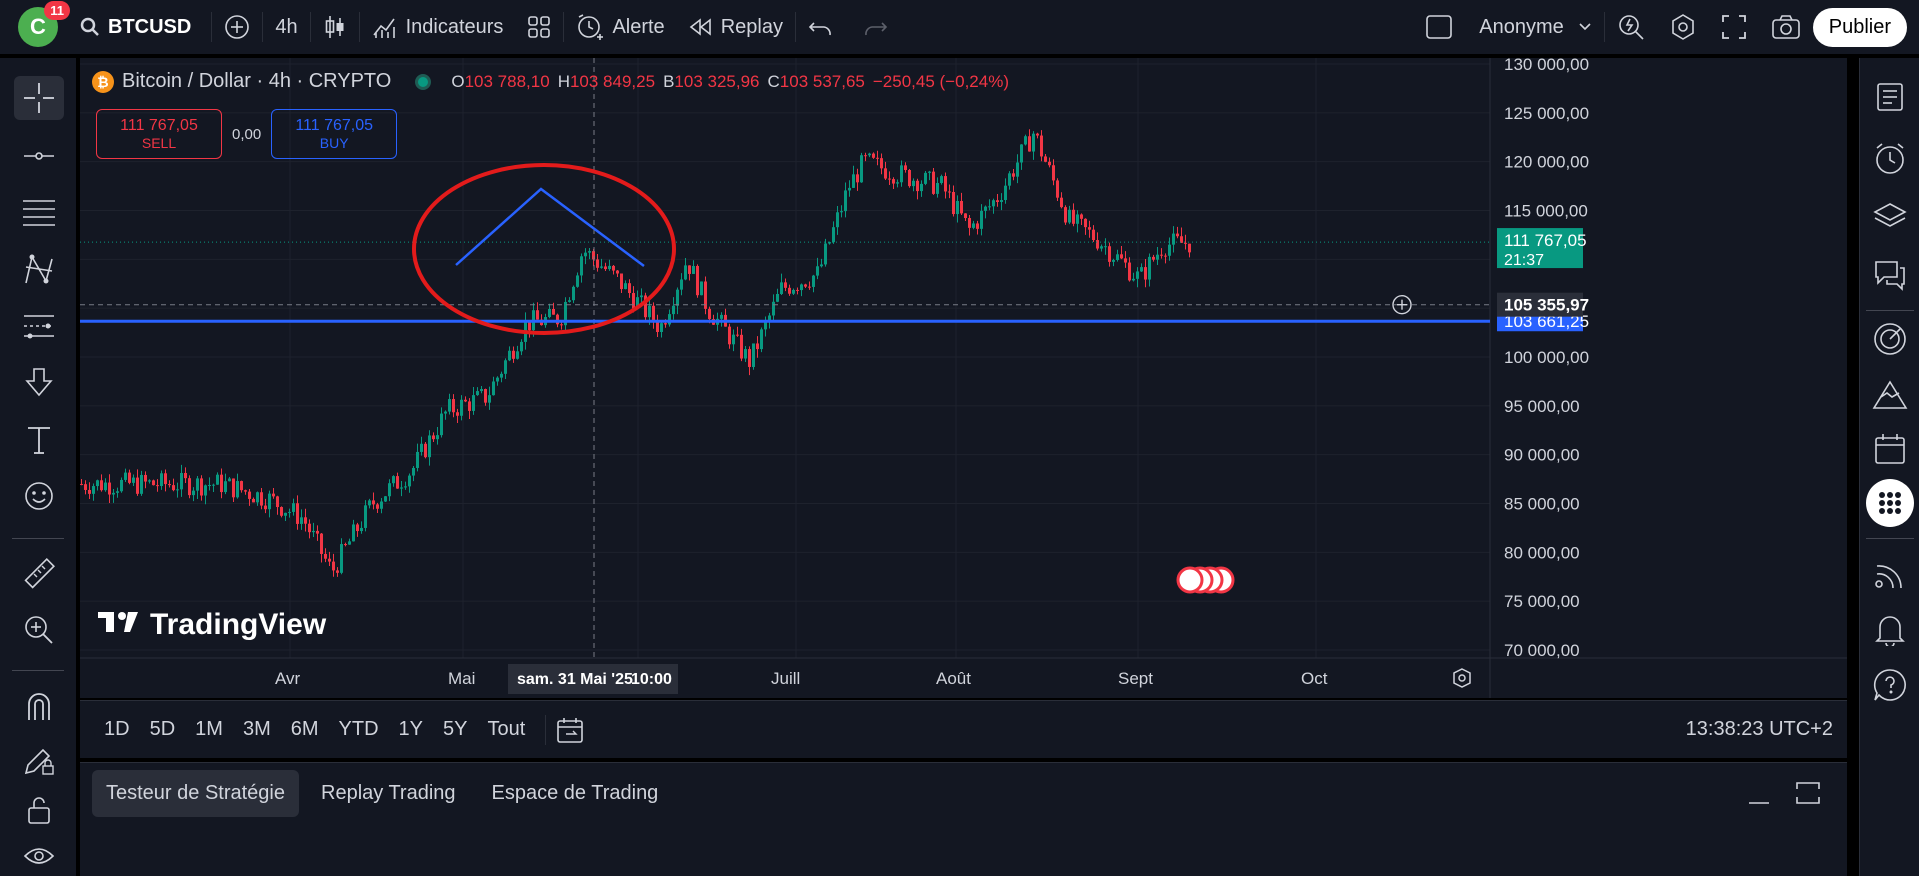  I want to click on settings-button, so click(1683, 27).